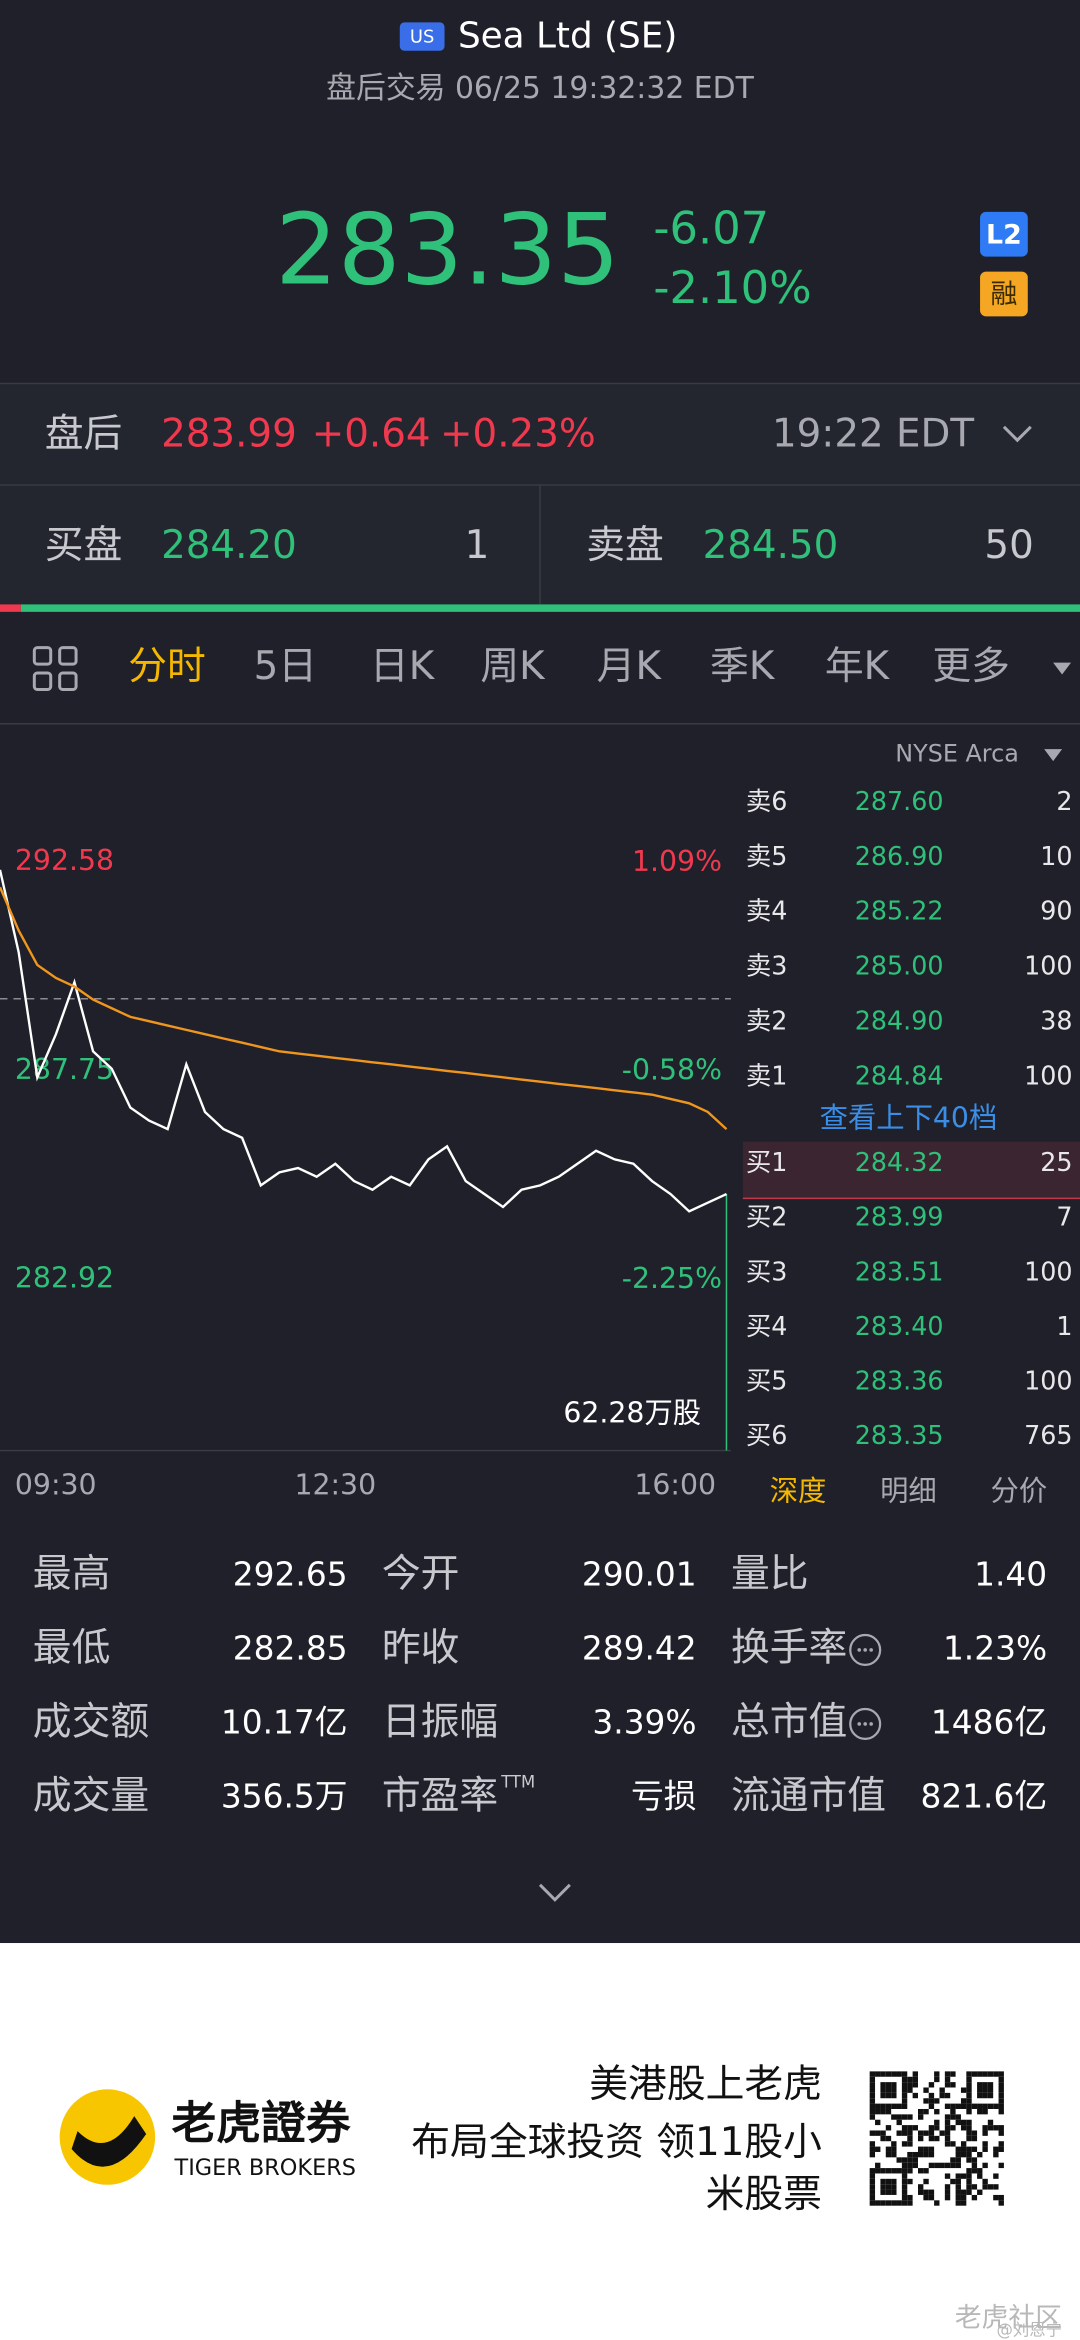  I want to click on order-price: 285.00, so click(899, 966).